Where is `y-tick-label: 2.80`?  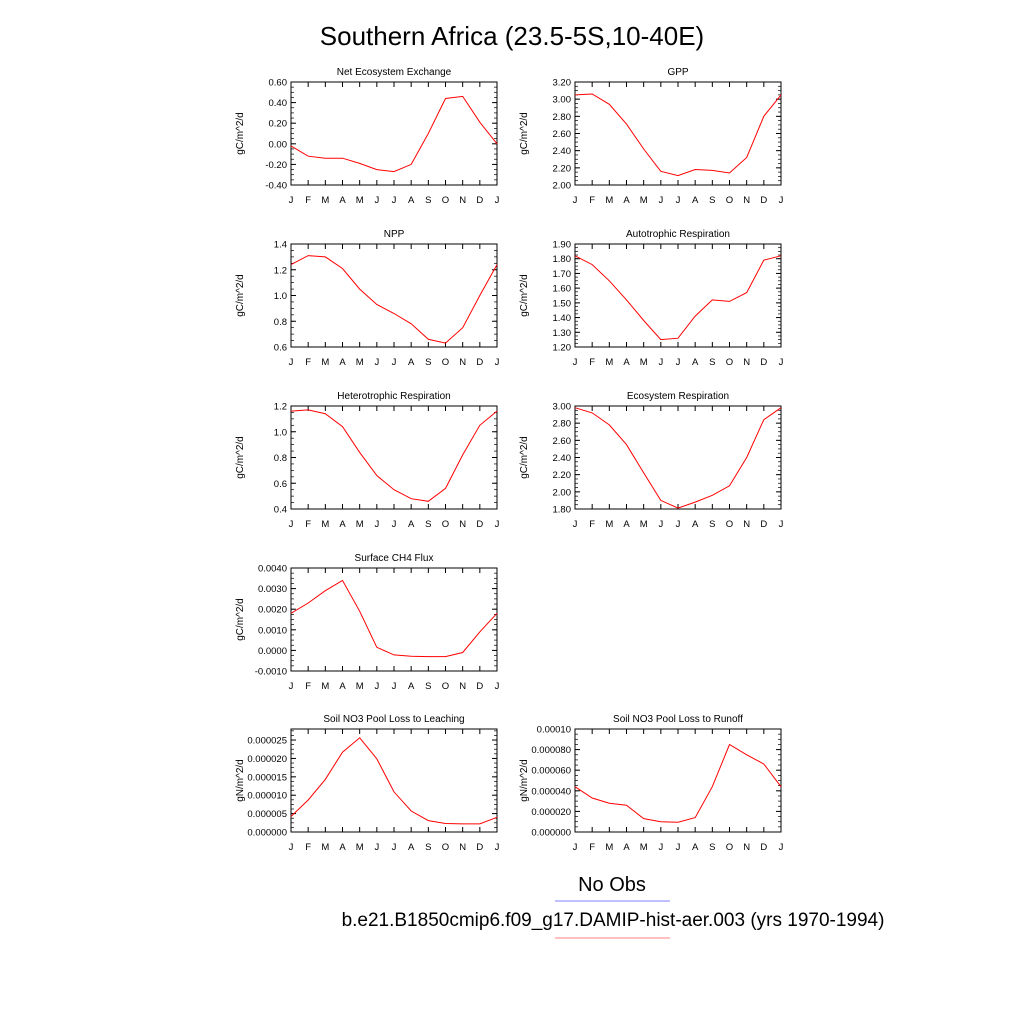 y-tick-label: 2.80 is located at coordinates (562, 424).